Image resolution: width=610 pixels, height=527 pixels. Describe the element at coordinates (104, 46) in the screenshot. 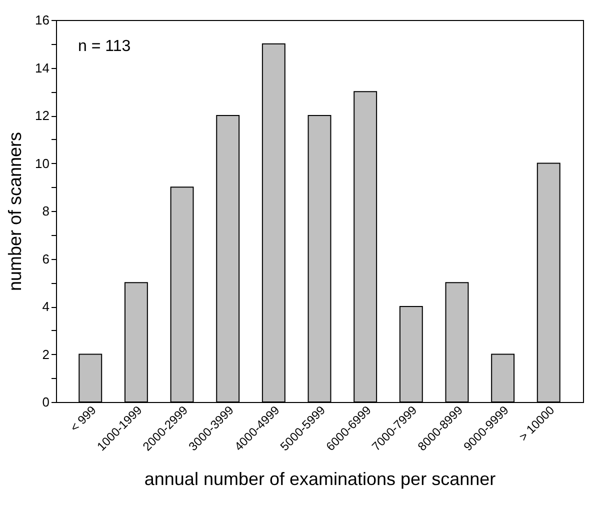

I see `annotation: n = 113` at that location.